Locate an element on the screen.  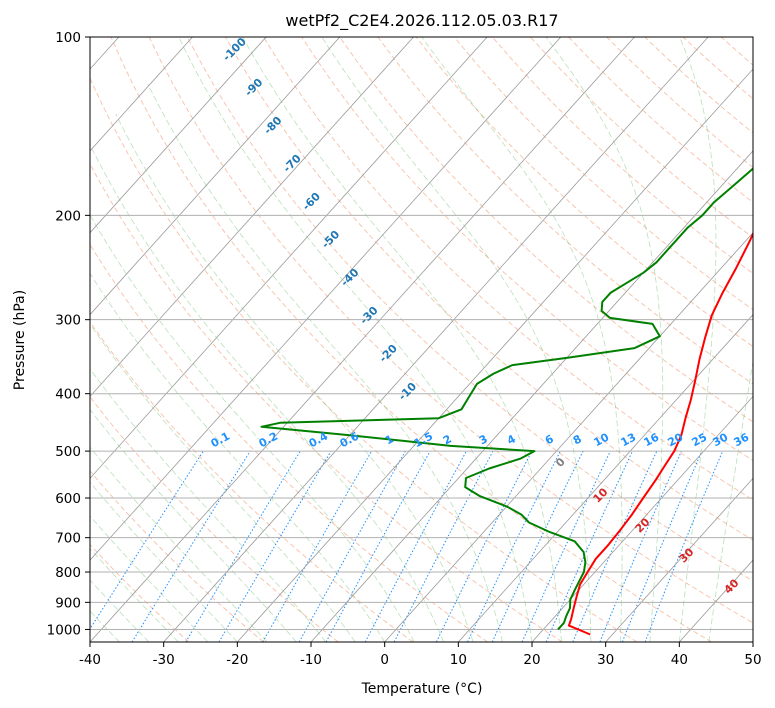
mixing-ratio-label: 25 is located at coordinates (700, 440).